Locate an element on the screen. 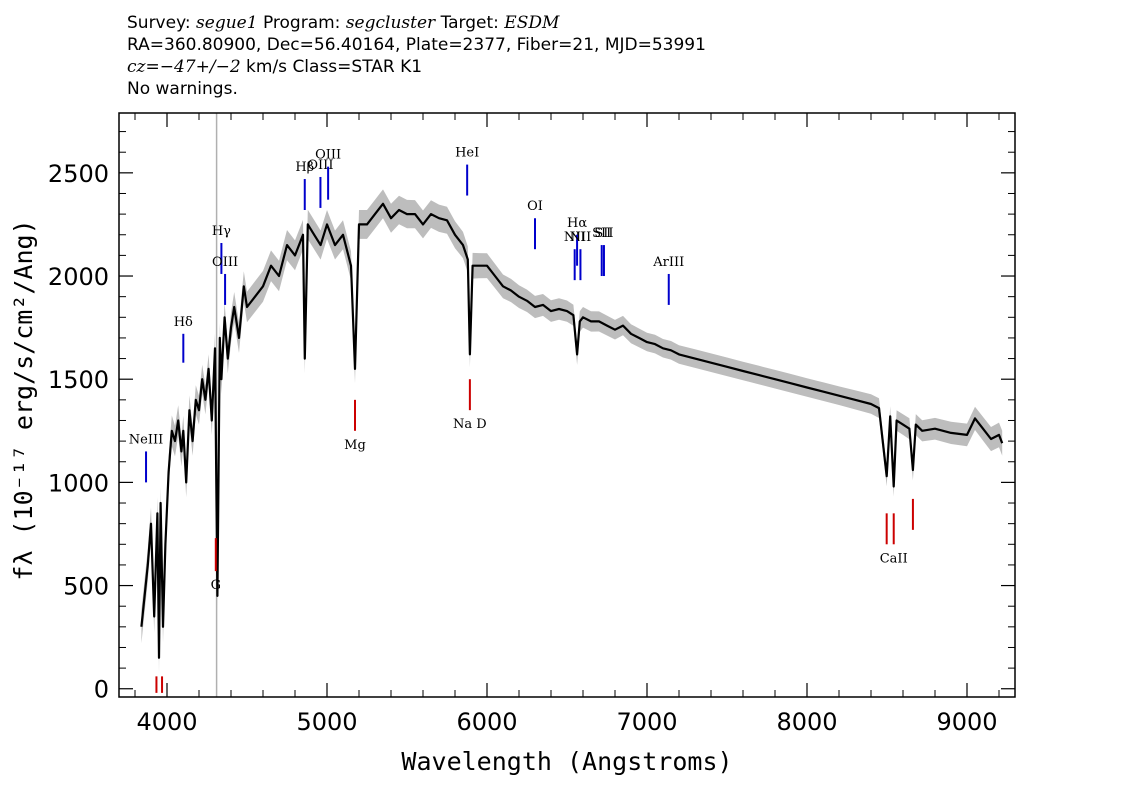 This screenshot has height=810, width=1134. spectral-line-label: Hβ is located at coordinates (304, 167).